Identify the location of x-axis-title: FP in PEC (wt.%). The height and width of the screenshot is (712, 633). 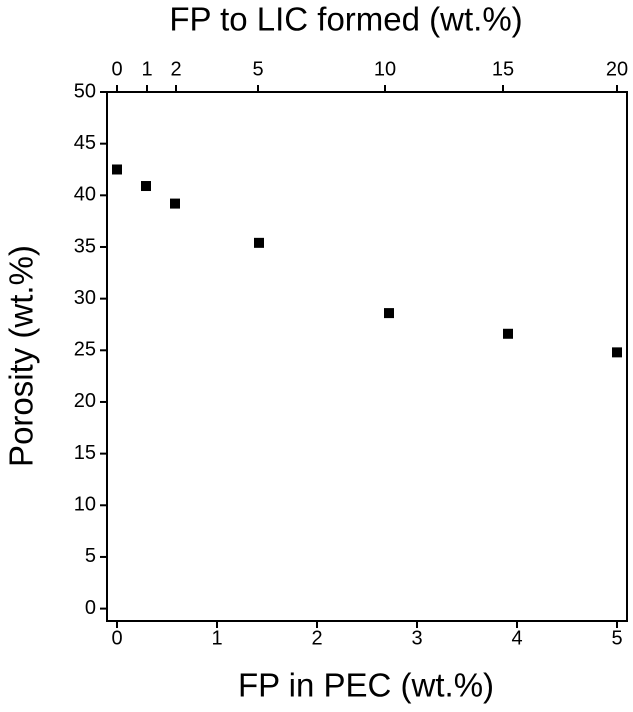
(366, 685).